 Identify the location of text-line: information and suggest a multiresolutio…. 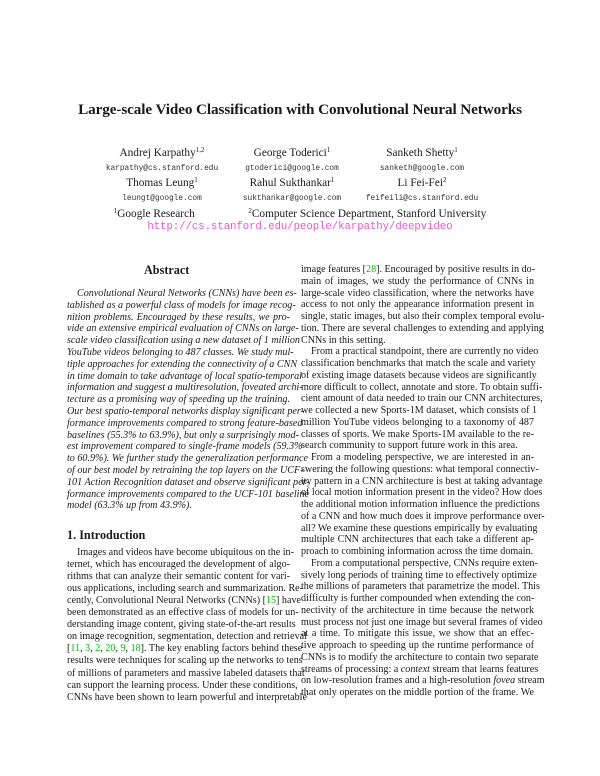
(185, 388).